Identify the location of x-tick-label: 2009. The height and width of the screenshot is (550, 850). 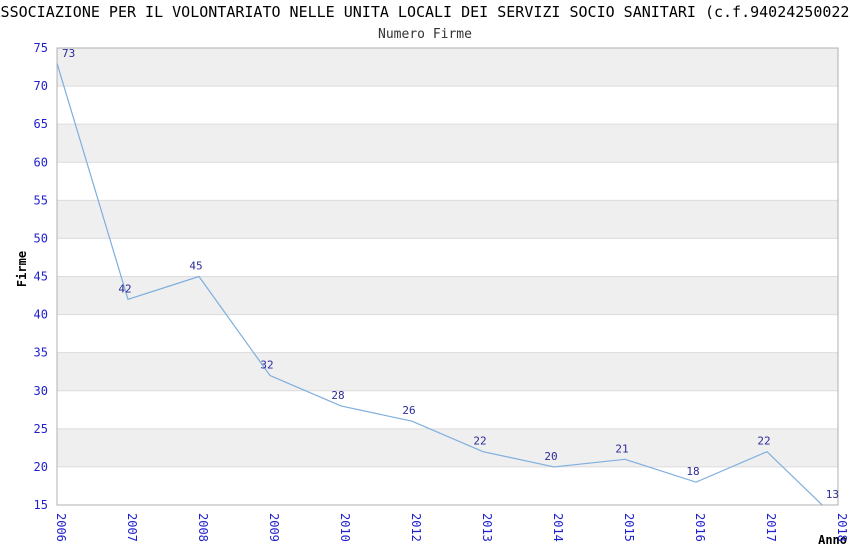
(274, 527).